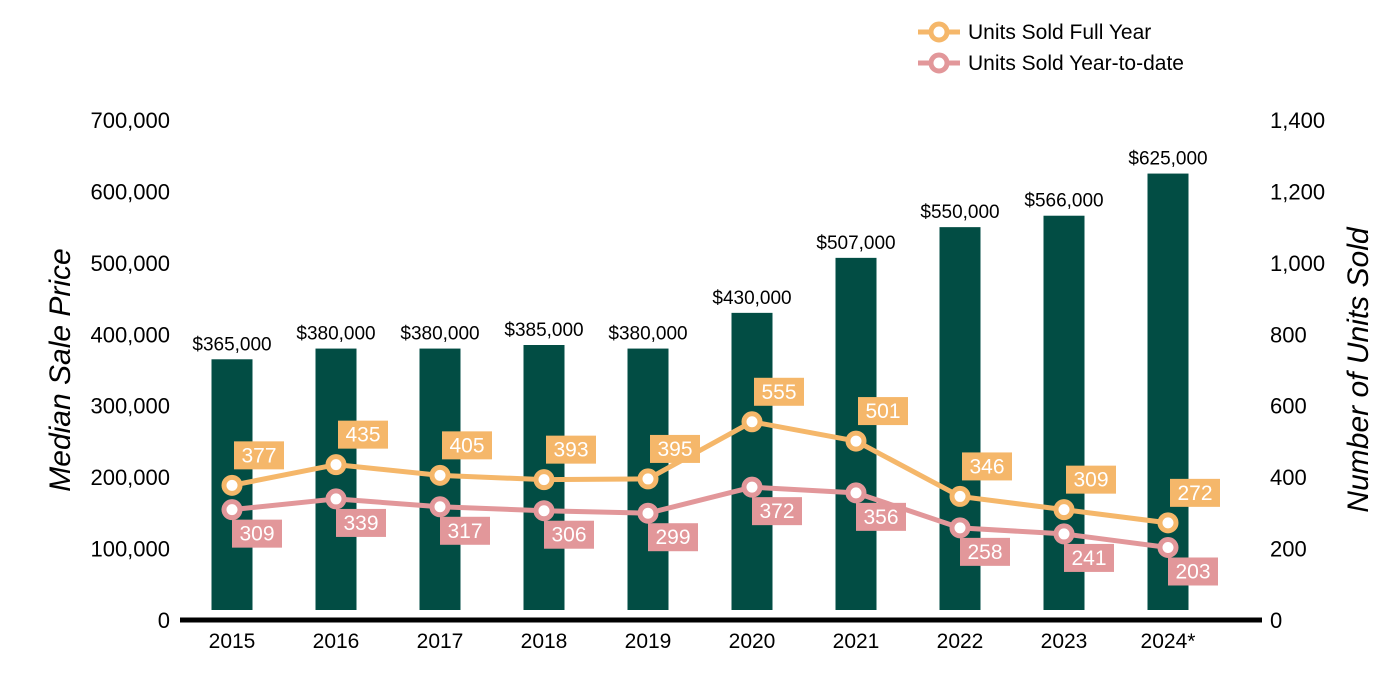 This screenshot has width=1400, height=700. Describe the element at coordinates (1297, 120) in the screenshot. I see `y-right-tick-label: 1,400` at that location.